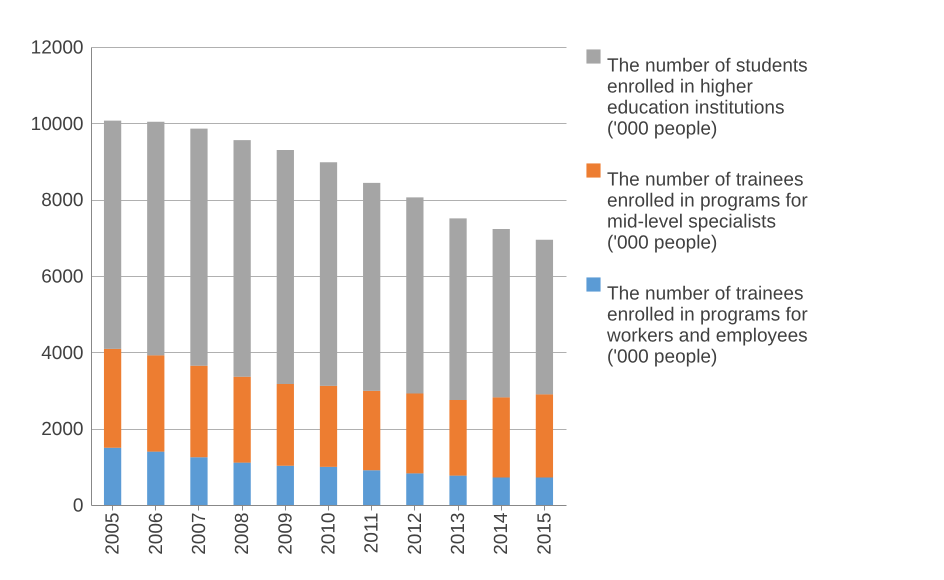  What do you see at coordinates (707, 326) in the screenshot?
I see `legend-label: The number of trainees enrolled in programs for workers and employees ('000 people)` at bounding box center [707, 326].